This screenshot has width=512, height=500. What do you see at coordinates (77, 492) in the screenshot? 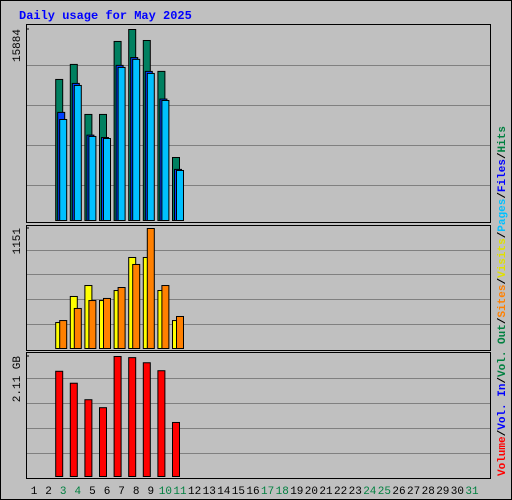
I see `x-tick-label: 4` at bounding box center [77, 492].